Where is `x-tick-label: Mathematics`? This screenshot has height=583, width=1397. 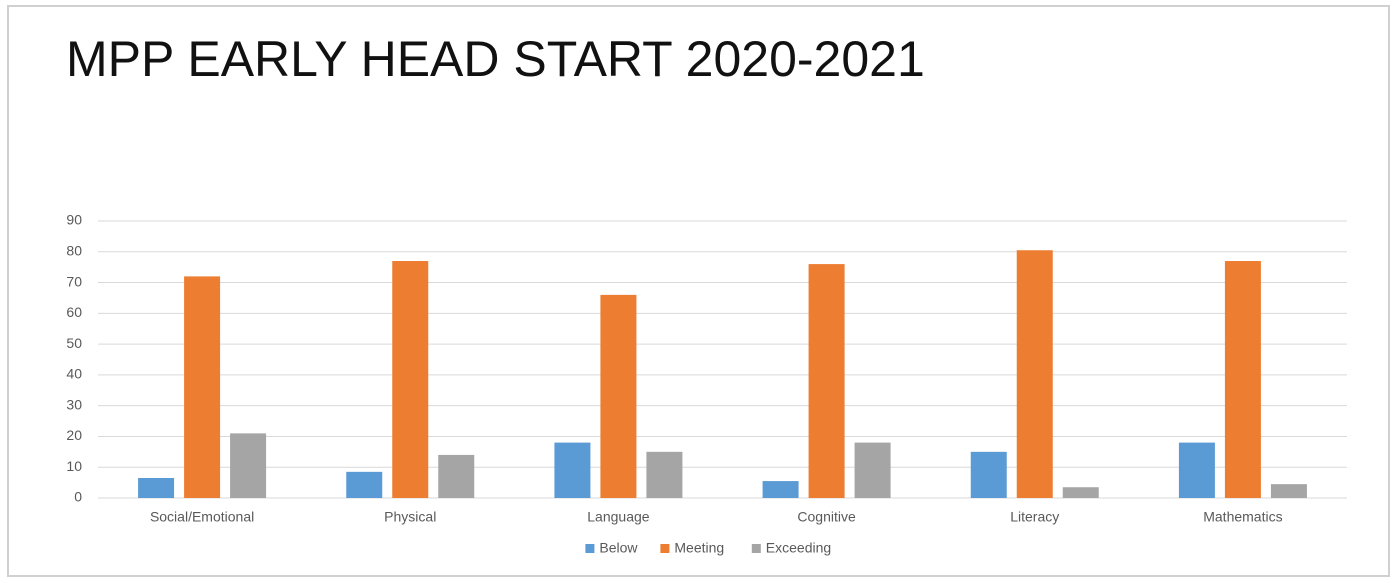
x-tick-label: Mathematics is located at coordinates (1242, 517).